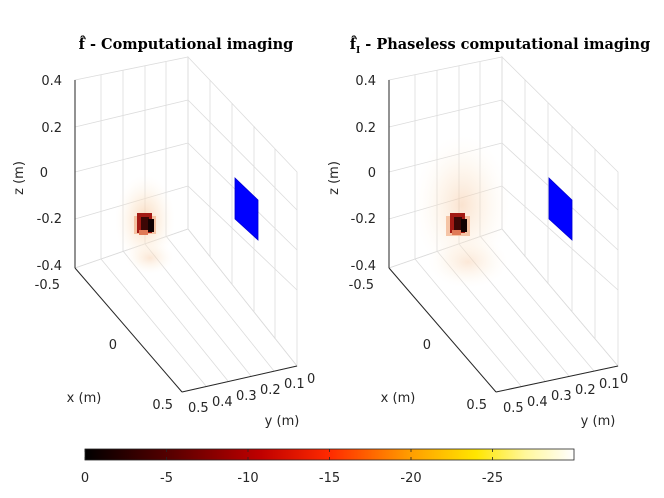 The image size is (664, 498). Describe the element at coordinates (410, 478) in the screenshot. I see `colorbar-tick-label: -20` at that location.